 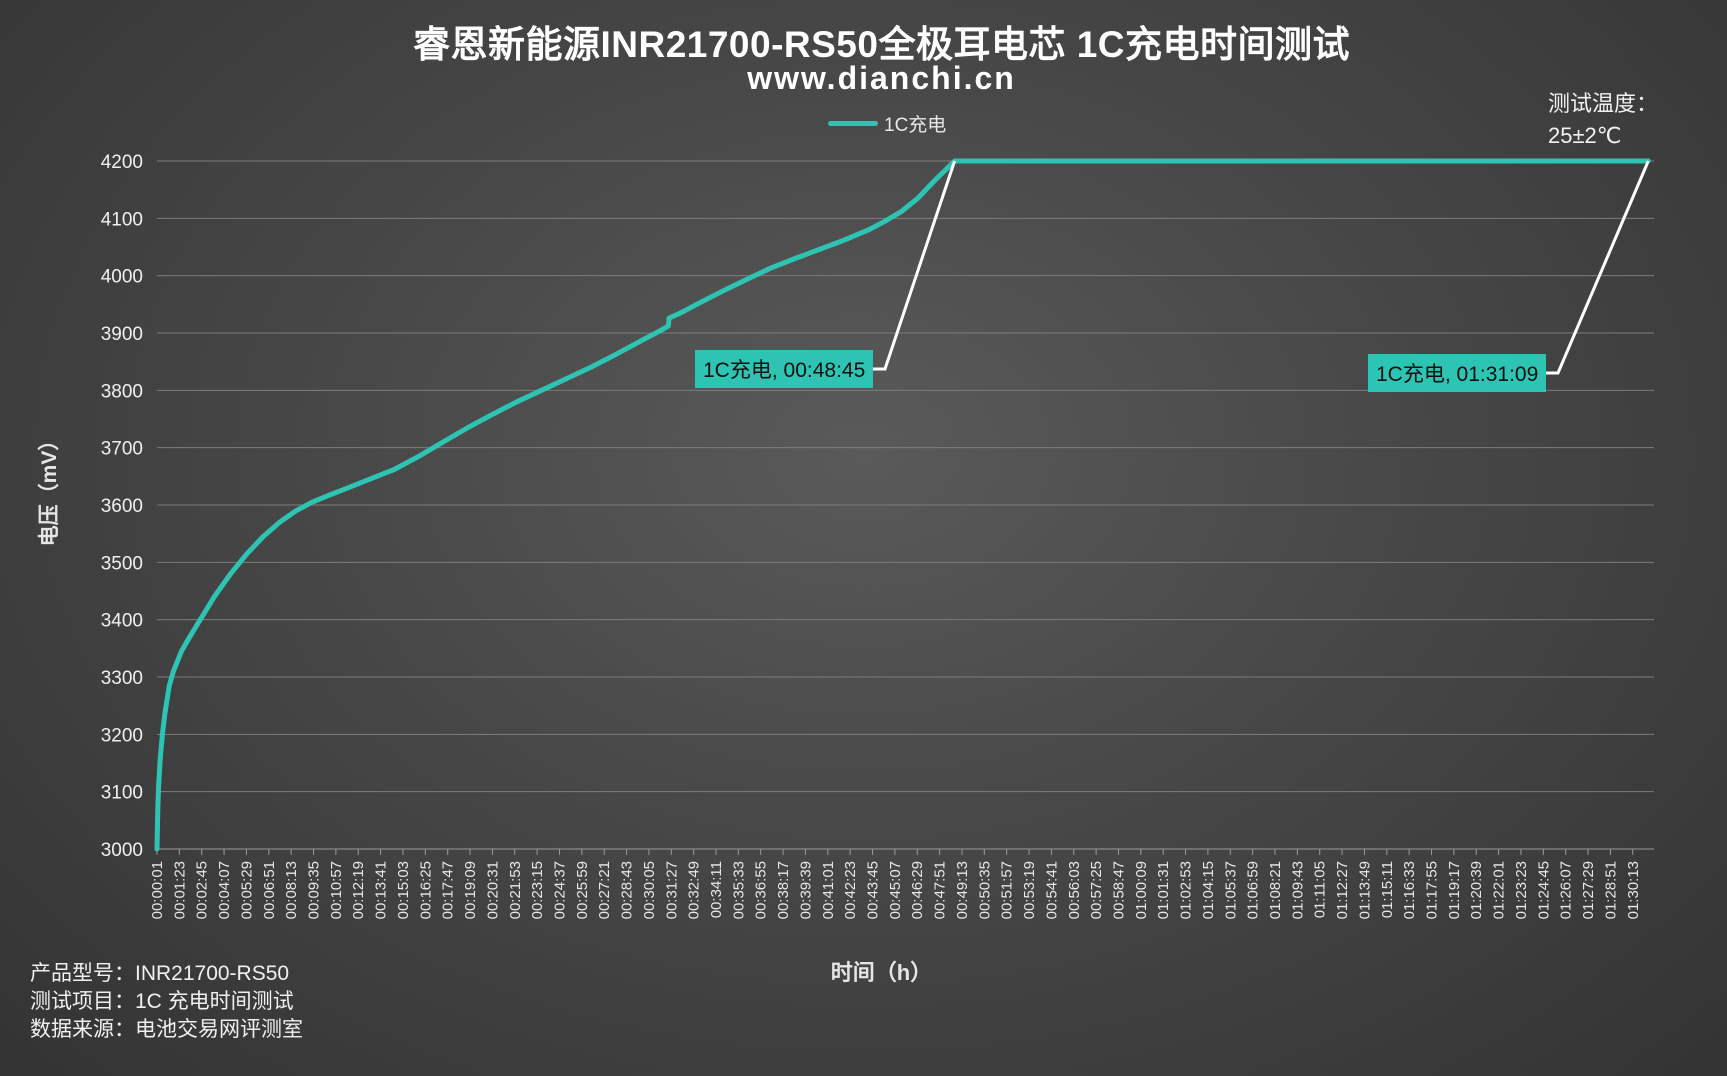 What do you see at coordinates (1633, 890) in the screenshot?
I see `x-tick-label: 01:30:13` at bounding box center [1633, 890].